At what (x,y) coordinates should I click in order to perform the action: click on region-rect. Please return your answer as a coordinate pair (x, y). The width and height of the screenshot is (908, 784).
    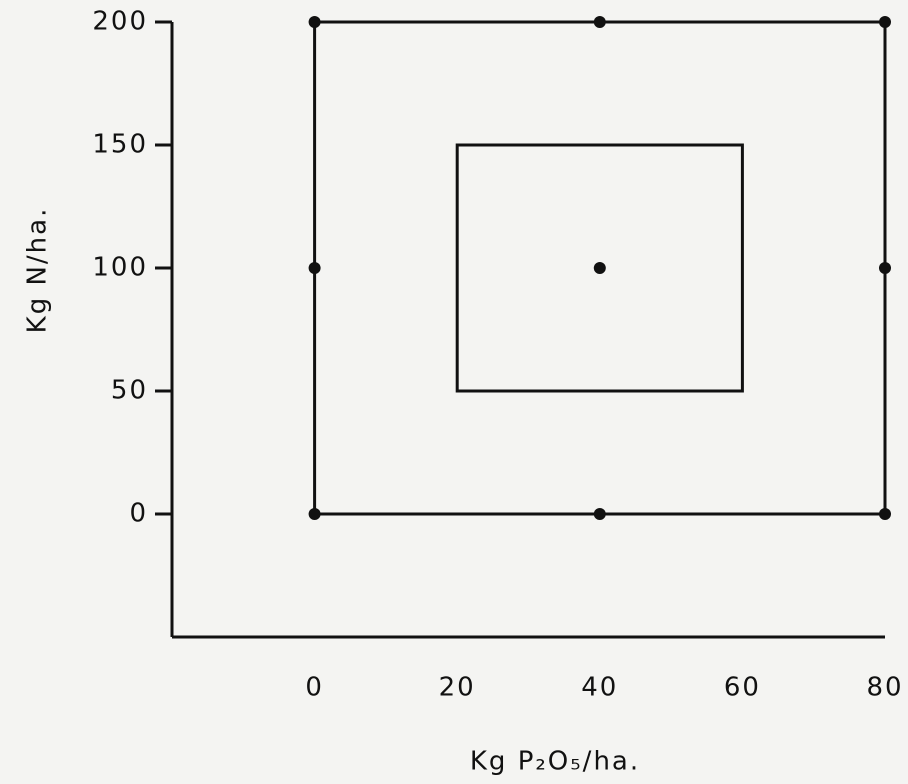
    Looking at the image, I should click on (599, 268).